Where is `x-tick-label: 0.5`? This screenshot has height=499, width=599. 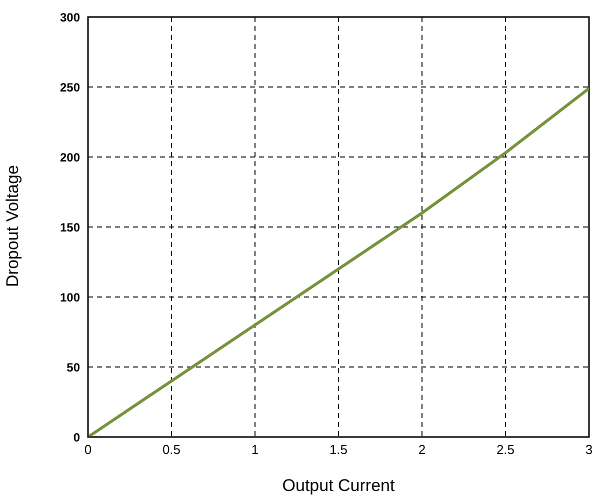 x-tick-label: 0.5 is located at coordinates (171, 450).